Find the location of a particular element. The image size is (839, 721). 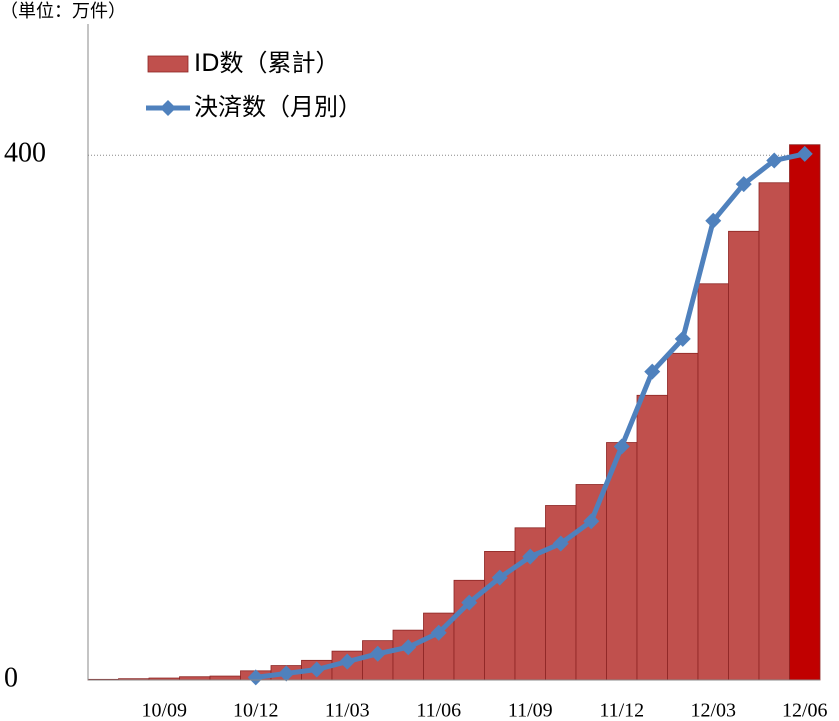

x-tick-label: 12/06 is located at coordinates (805, 710).